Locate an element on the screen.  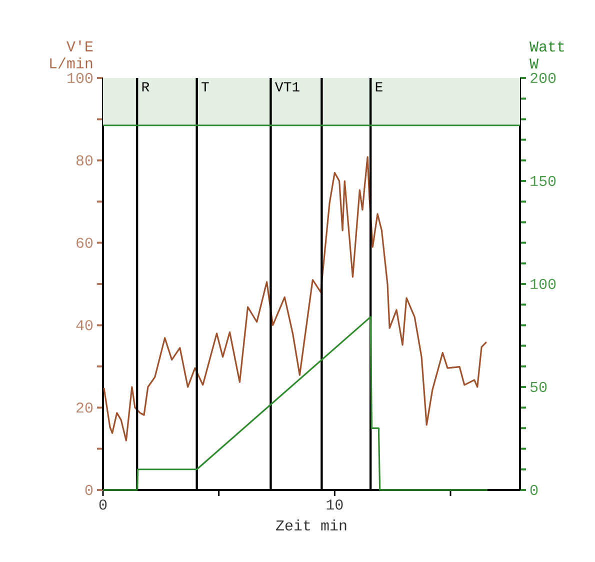
y-tick-label: 60 is located at coordinates (84, 243).